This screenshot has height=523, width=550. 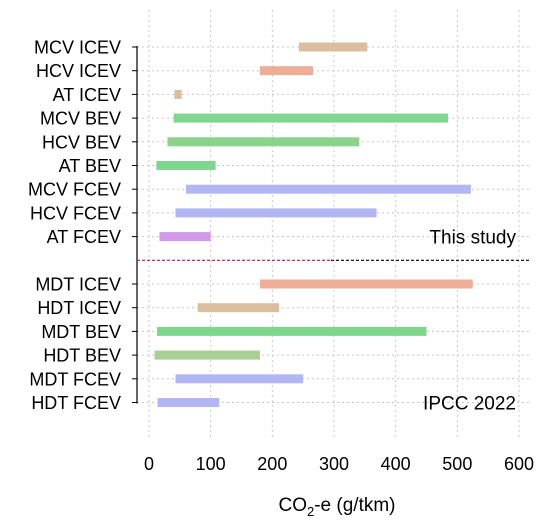 I want to click on bar-at-icev, so click(x=178, y=94).